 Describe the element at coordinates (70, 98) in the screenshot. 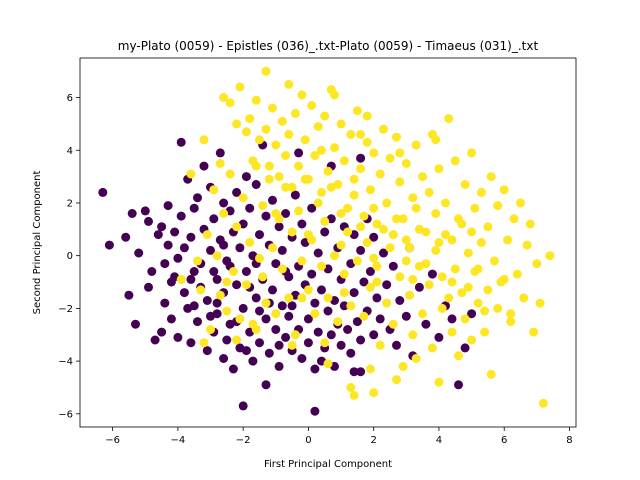

I see `y-tick-label: 6` at that location.